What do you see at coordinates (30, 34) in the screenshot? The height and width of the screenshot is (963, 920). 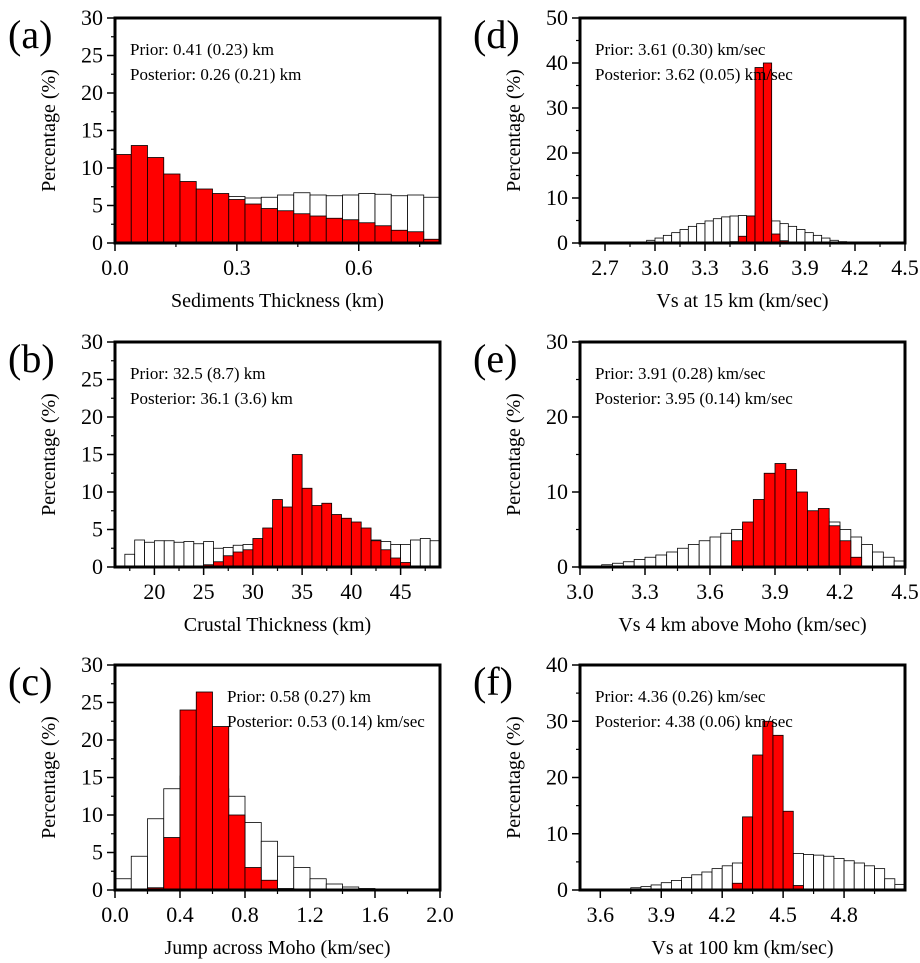 I see `panel-label: (a)` at bounding box center [30, 34].